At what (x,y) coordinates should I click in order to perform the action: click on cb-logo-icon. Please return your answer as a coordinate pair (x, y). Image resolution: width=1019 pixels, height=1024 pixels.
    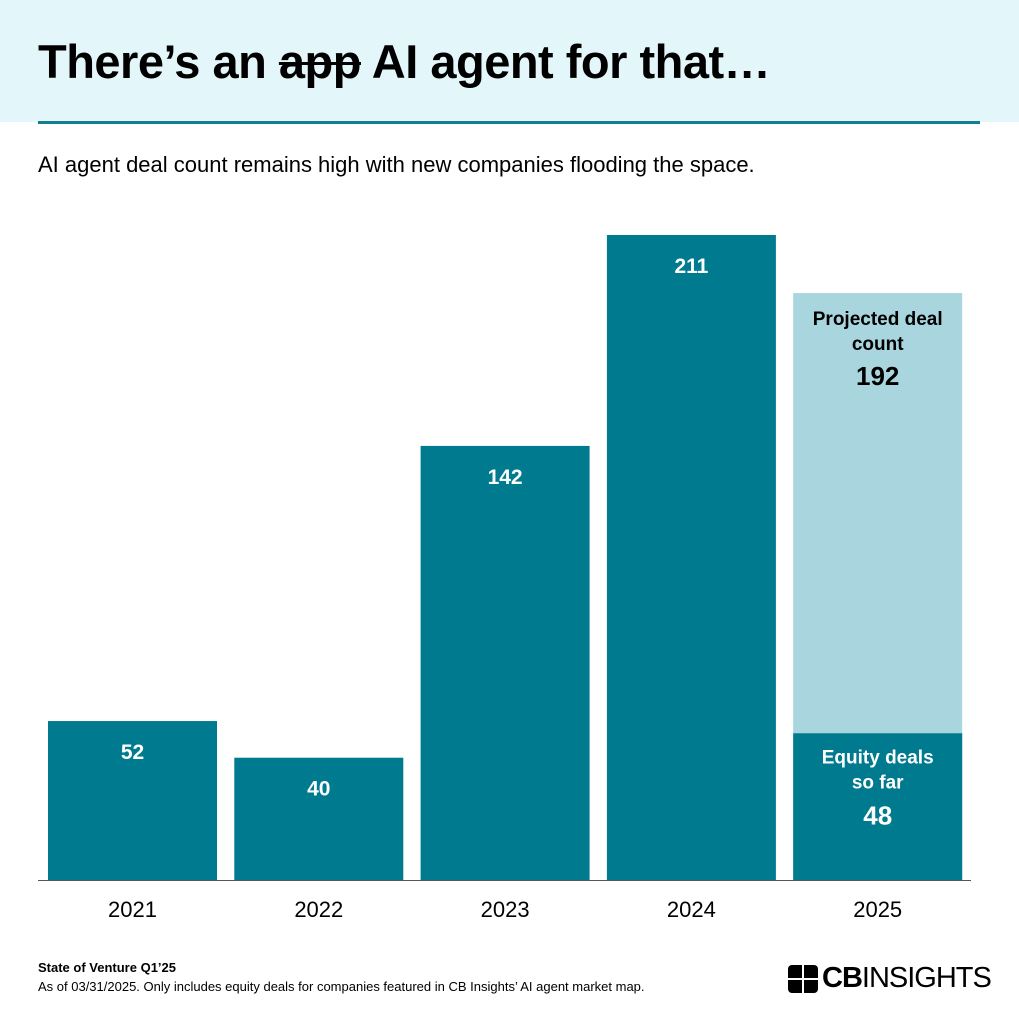
    Looking at the image, I should click on (803, 978).